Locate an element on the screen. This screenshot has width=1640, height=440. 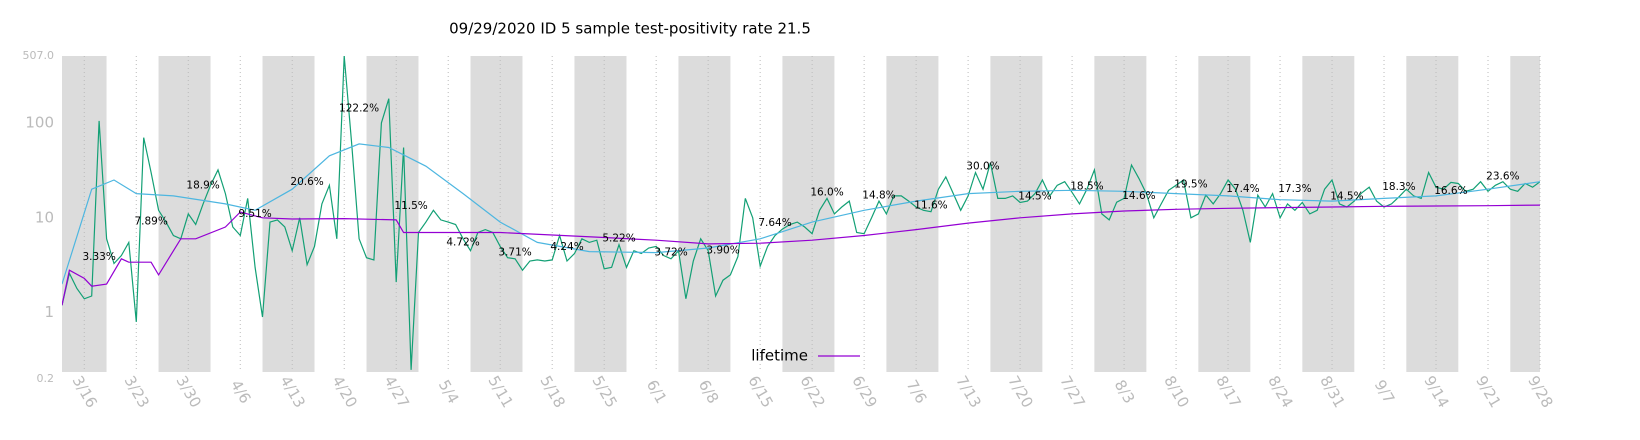
x-tick-label: 8/31 is located at coordinates (1332, 392).